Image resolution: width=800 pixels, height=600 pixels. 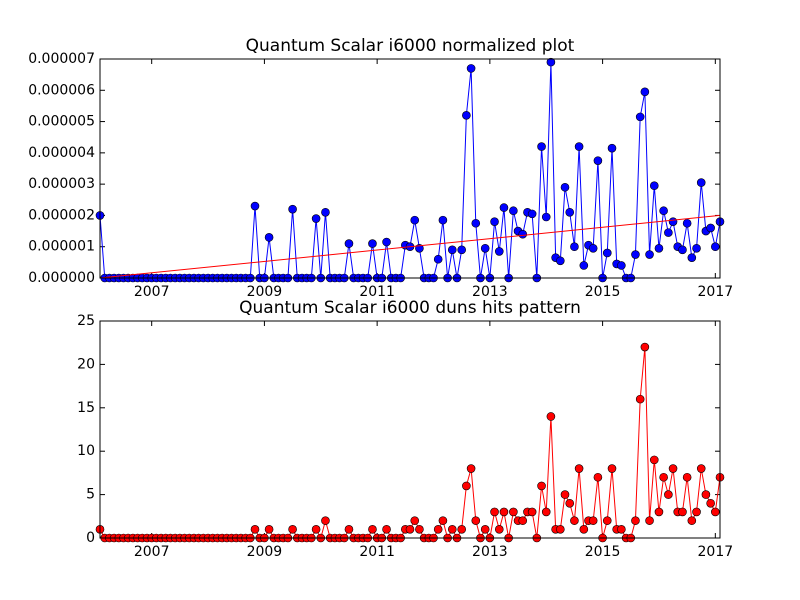 I want to click on y-tick-label: 0.000005, so click(x=61, y=122).